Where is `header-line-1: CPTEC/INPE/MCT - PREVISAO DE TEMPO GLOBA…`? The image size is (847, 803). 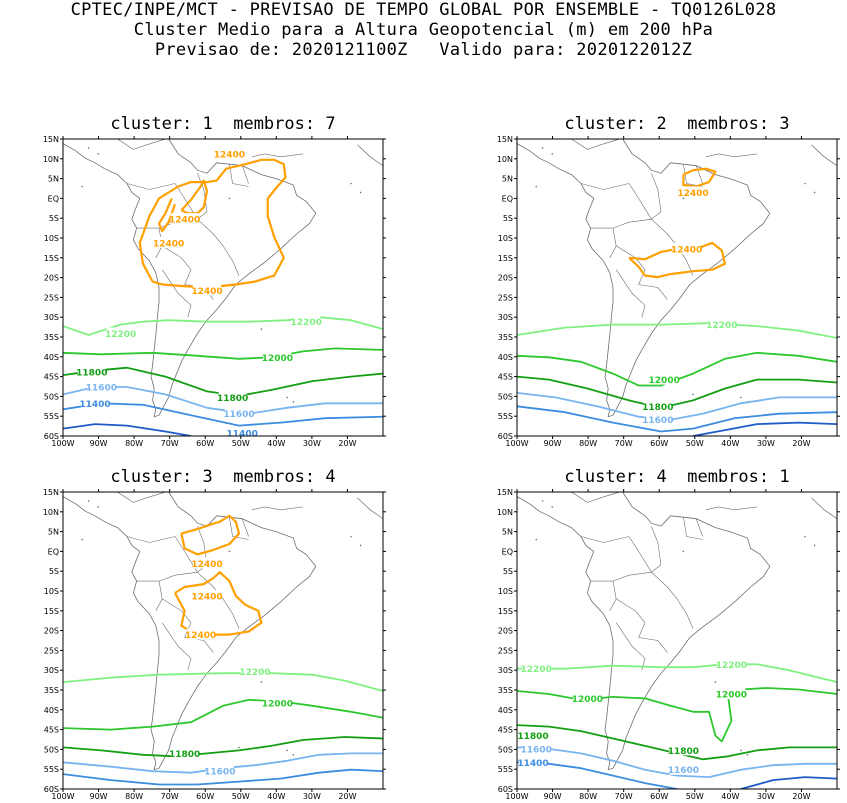
header-line-1: CPTEC/INPE/MCT - PREVISAO DE TEMPO GLOBA… is located at coordinates (423, 10).